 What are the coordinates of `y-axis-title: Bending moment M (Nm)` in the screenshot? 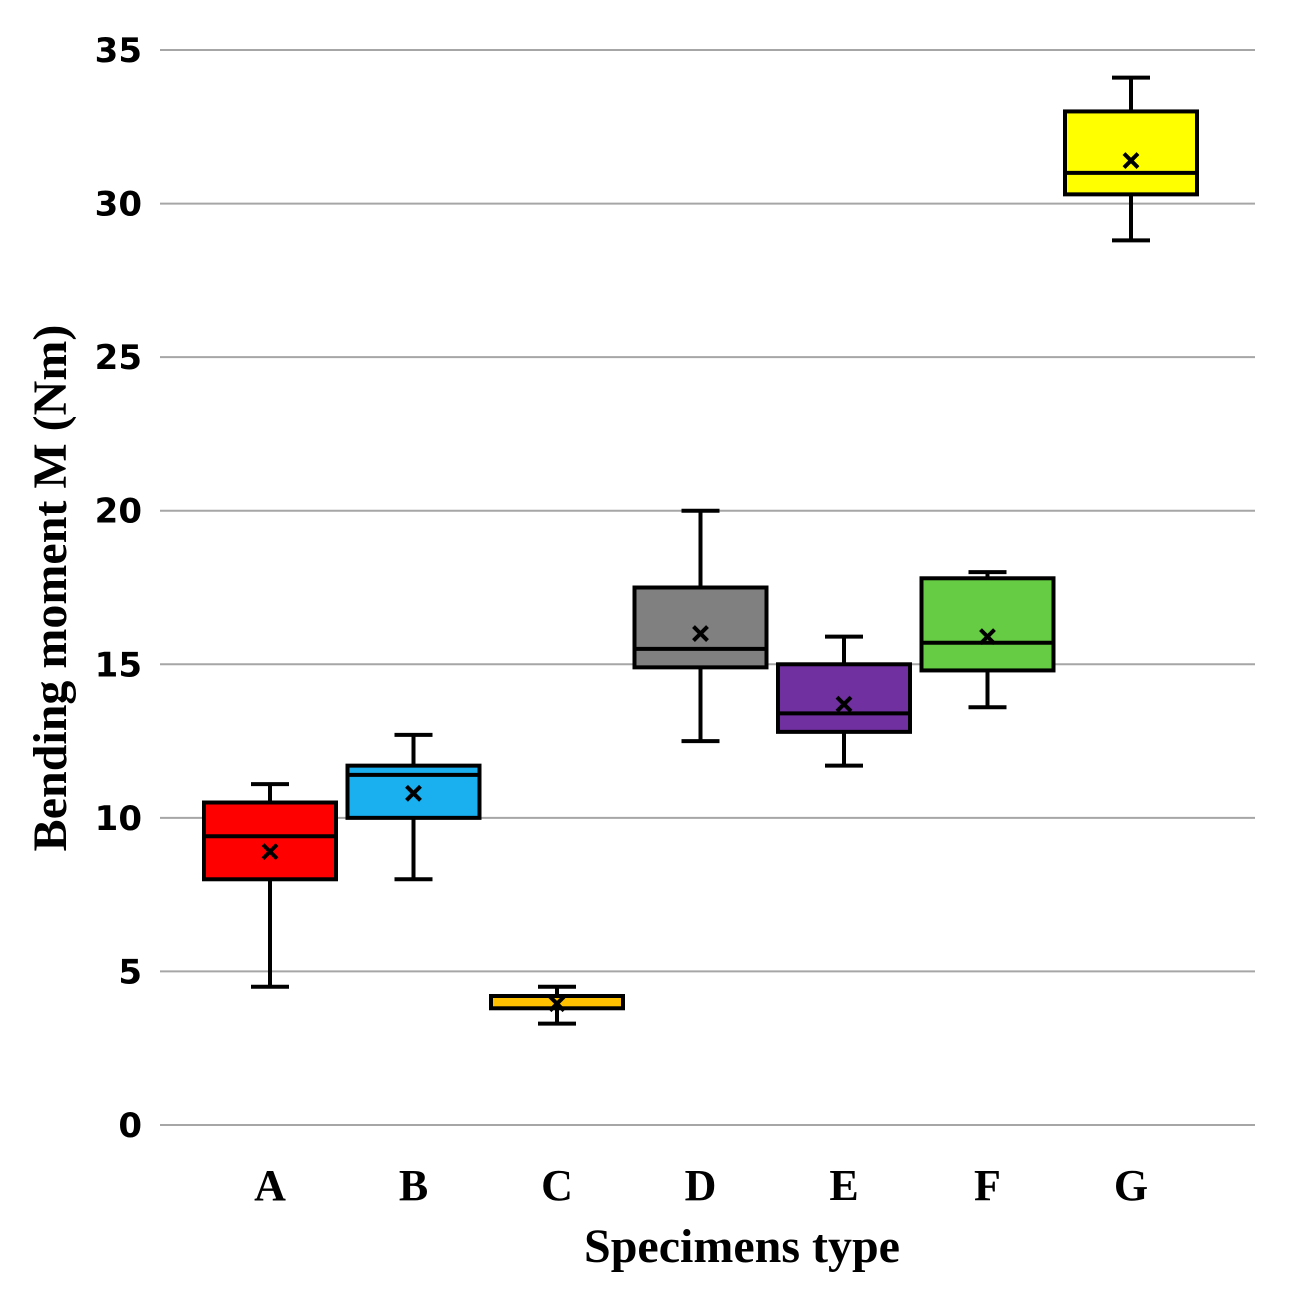 It's located at (50, 588).